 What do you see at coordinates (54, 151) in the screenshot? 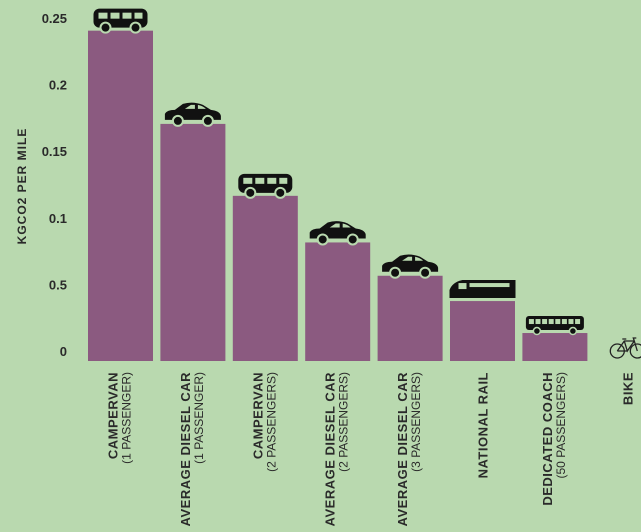
I see `y-tick-label: 0.15` at bounding box center [54, 151].